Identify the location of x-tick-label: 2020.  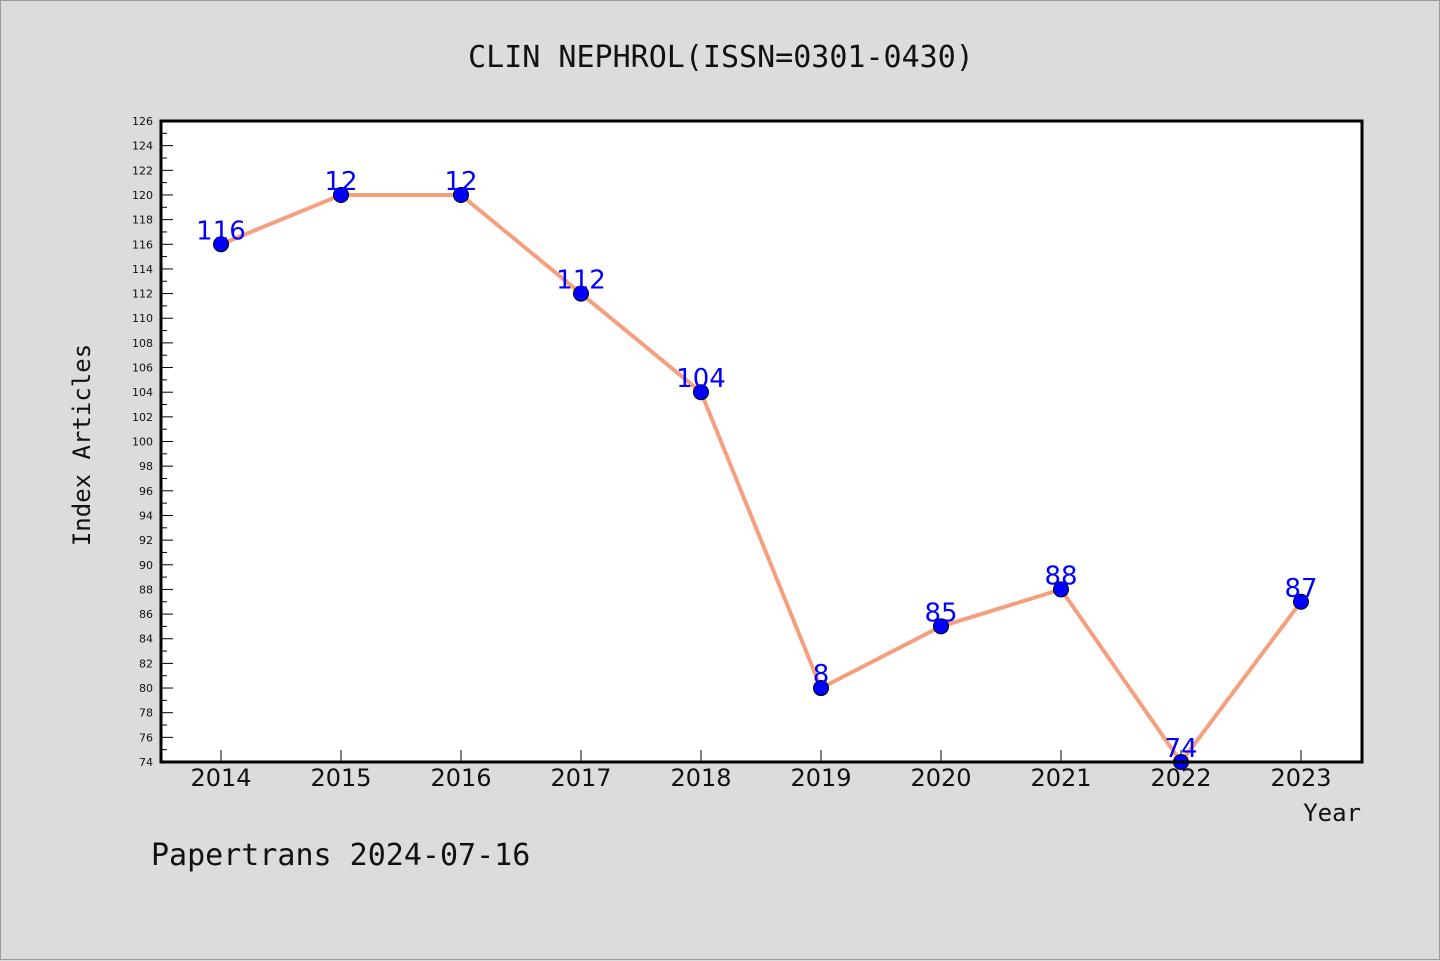
(940, 778).